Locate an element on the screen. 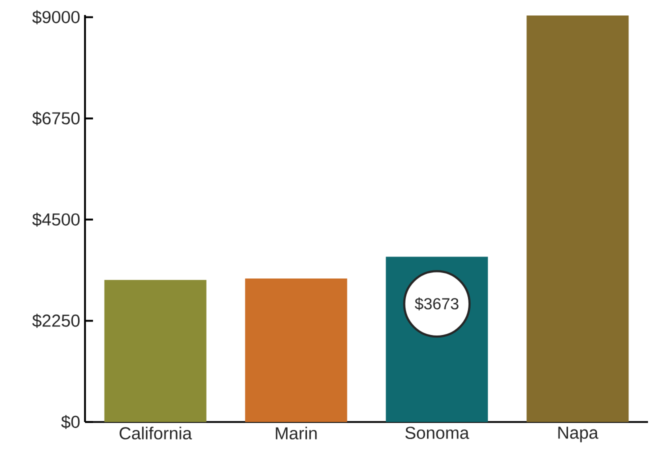  y-tick-label: $4500 is located at coordinates (56, 219).